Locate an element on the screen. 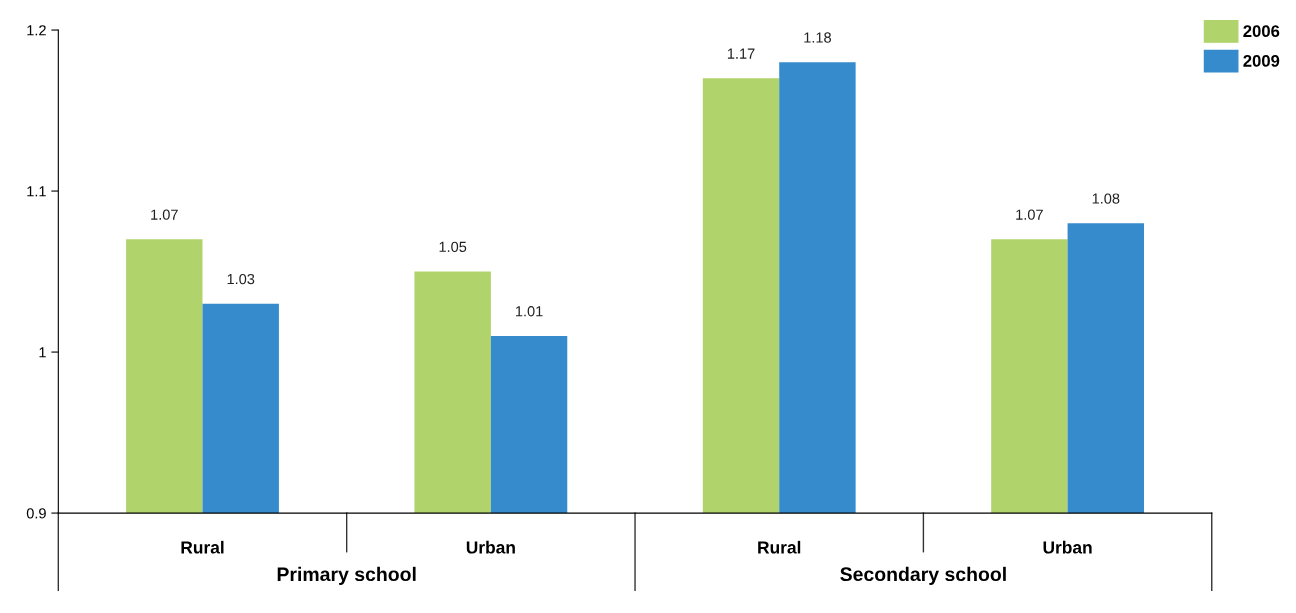 Image resolution: width=1296 pixels, height=613 pixels. data-label: 1.01 is located at coordinates (529, 311).